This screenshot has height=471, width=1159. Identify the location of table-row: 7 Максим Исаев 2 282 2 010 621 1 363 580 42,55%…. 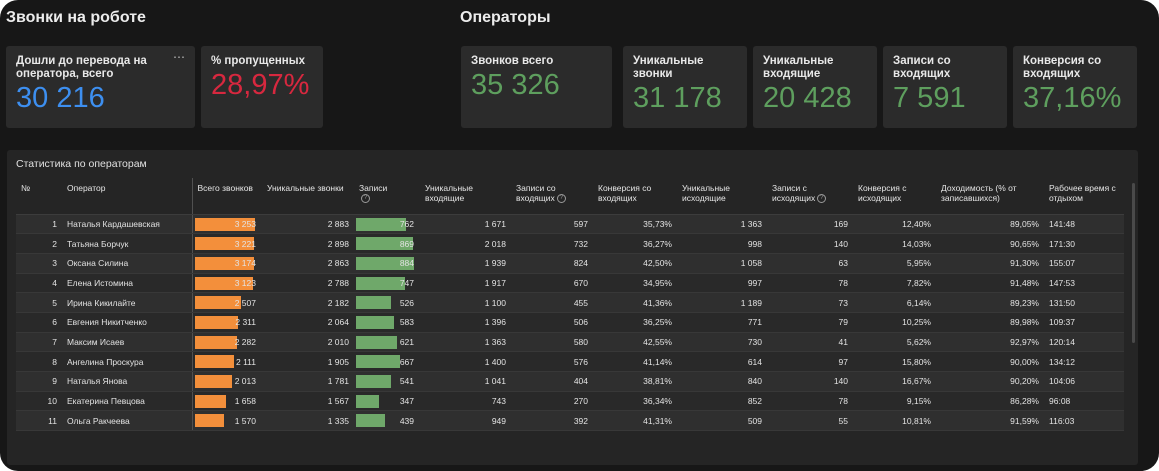
(570, 342).